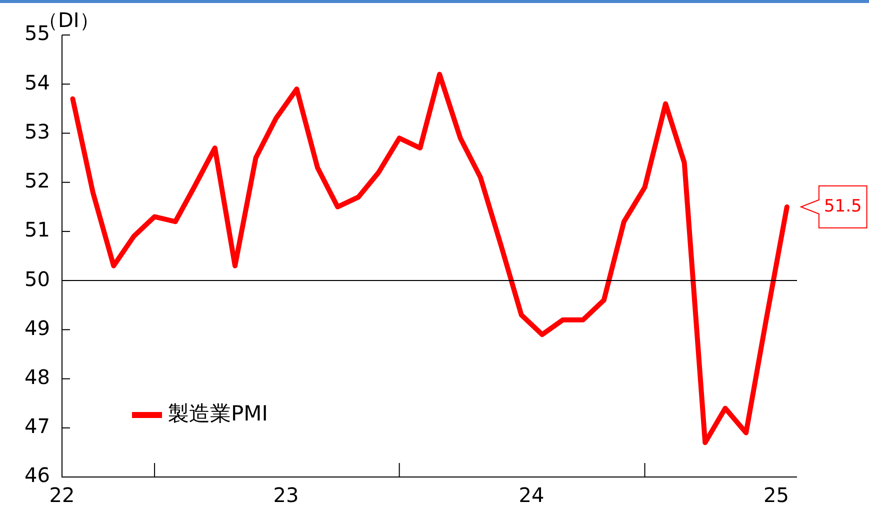  What do you see at coordinates (37, 376) in the screenshot?
I see `y-tick-label: 48` at bounding box center [37, 376].